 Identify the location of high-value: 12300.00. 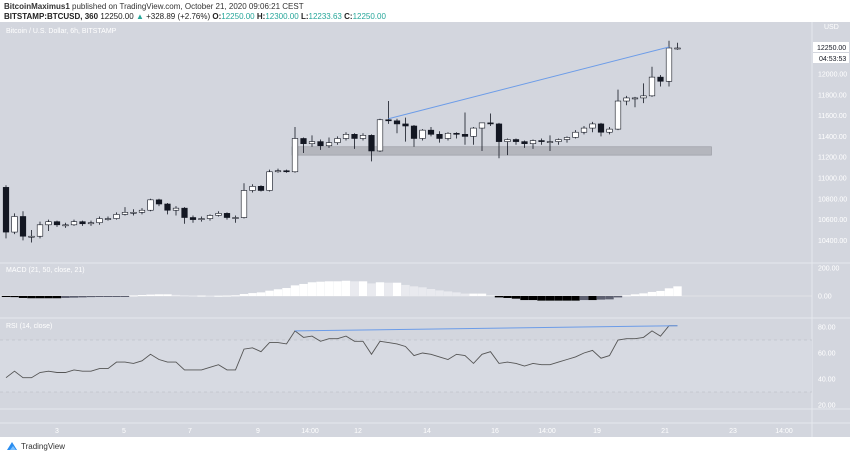
(282, 16).